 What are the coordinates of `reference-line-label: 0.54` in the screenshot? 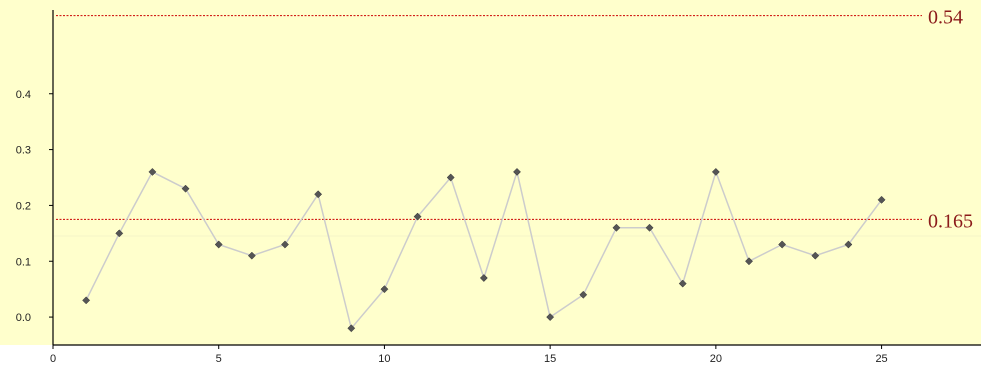 It's located at (945, 18).